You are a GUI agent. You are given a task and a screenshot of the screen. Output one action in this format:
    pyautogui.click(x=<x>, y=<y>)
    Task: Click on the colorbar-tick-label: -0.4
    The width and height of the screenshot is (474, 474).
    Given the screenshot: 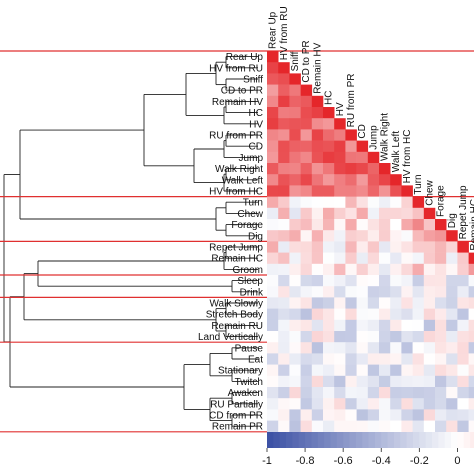 What is the action you would take?
    pyautogui.click(x=381, y=461)
    